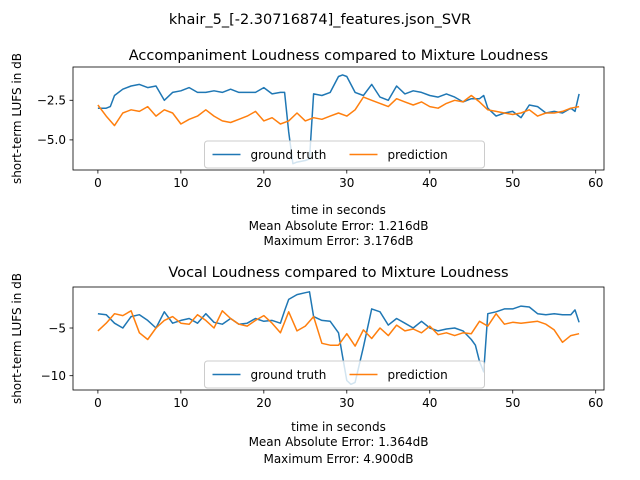  What do you see at coordinates (17, 118) in the screenshot?
I see `accompaniment-y-axis-label: short-term LUFS in dB` at bounding box center [17, 118].